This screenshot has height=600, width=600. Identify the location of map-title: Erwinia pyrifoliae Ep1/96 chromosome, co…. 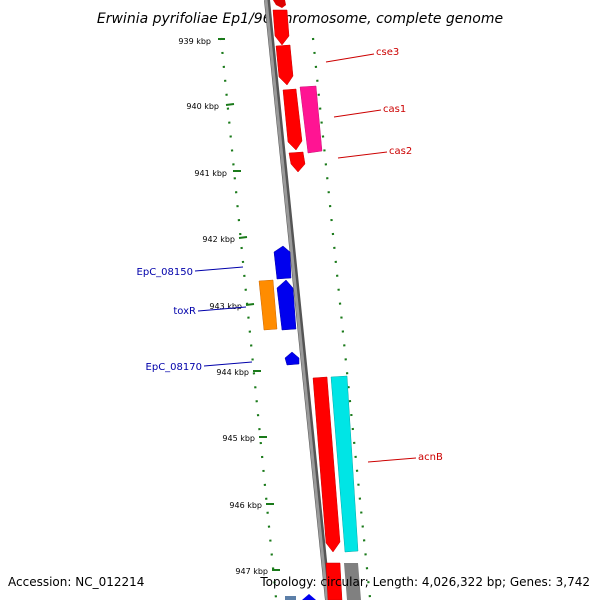
(300, 19).